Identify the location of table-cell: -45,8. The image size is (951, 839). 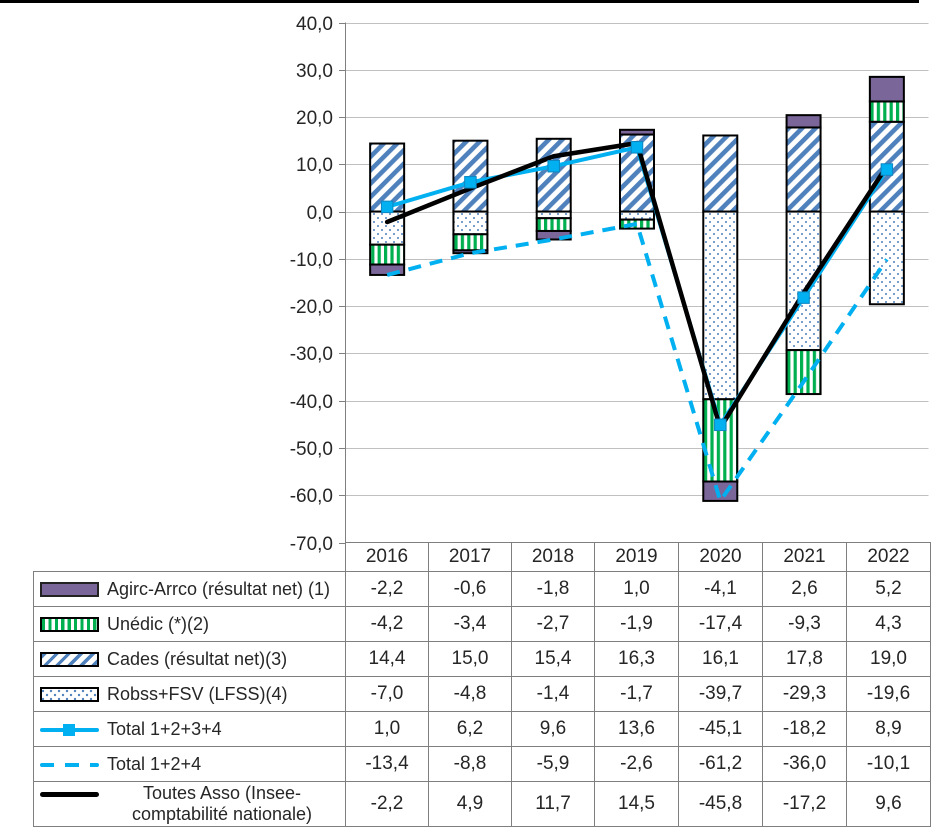
(720, 804).